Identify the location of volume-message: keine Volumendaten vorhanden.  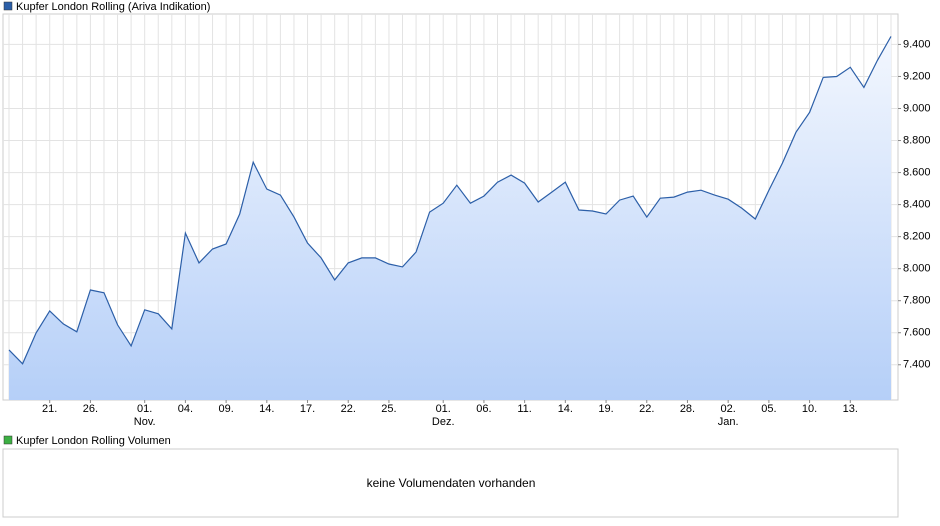
(451, 483).